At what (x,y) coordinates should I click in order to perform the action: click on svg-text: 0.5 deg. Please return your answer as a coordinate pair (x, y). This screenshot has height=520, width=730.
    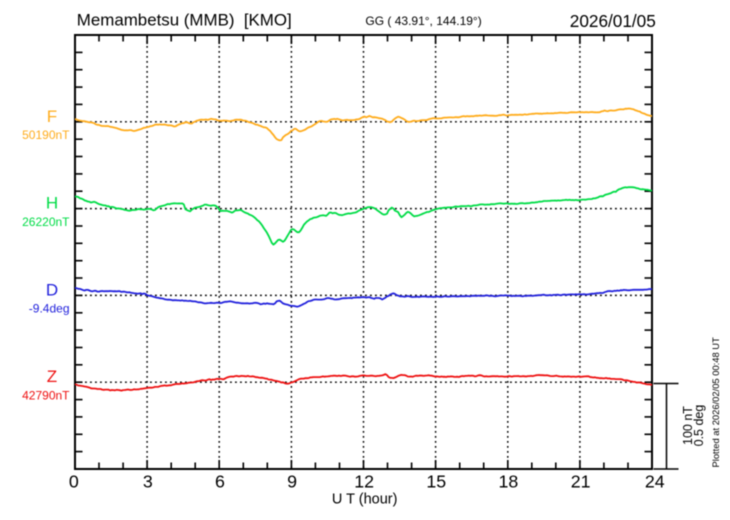
    Looking at the image, I should click on (699, 426).